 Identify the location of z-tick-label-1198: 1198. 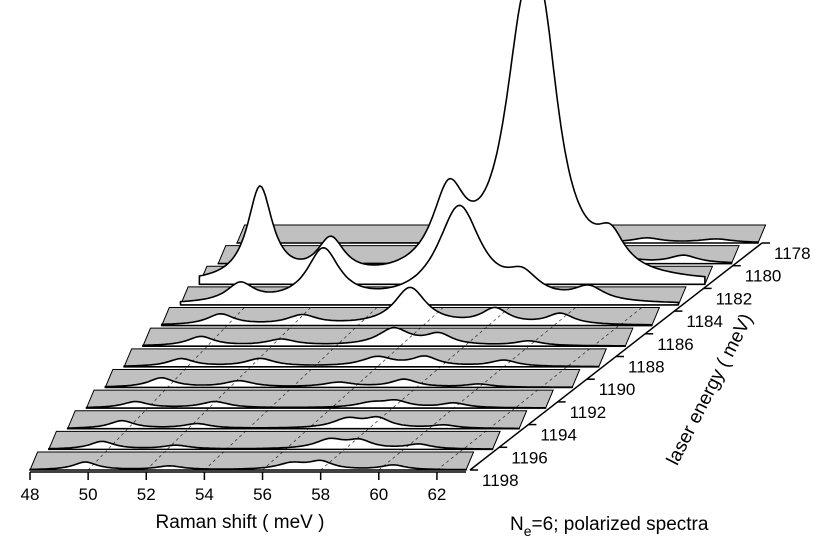
(500, 480).